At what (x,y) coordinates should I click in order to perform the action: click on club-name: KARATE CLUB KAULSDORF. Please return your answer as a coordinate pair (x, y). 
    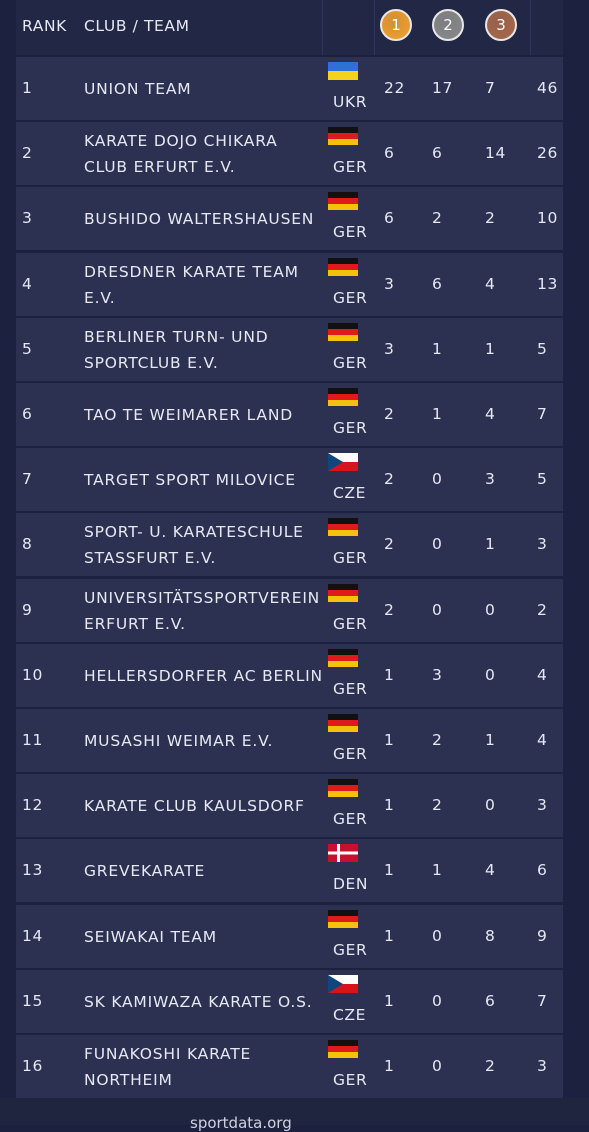
    Looking at the image, I should click on (194, 806).